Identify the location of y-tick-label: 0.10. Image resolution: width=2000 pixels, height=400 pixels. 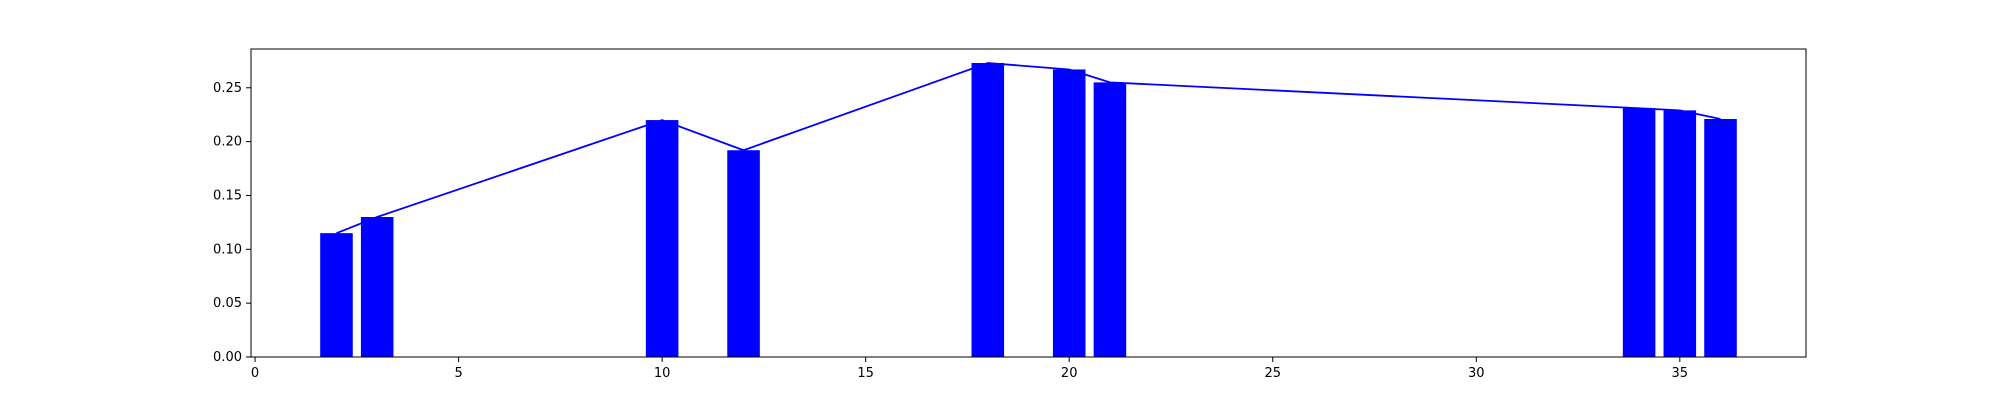
(227, 249).